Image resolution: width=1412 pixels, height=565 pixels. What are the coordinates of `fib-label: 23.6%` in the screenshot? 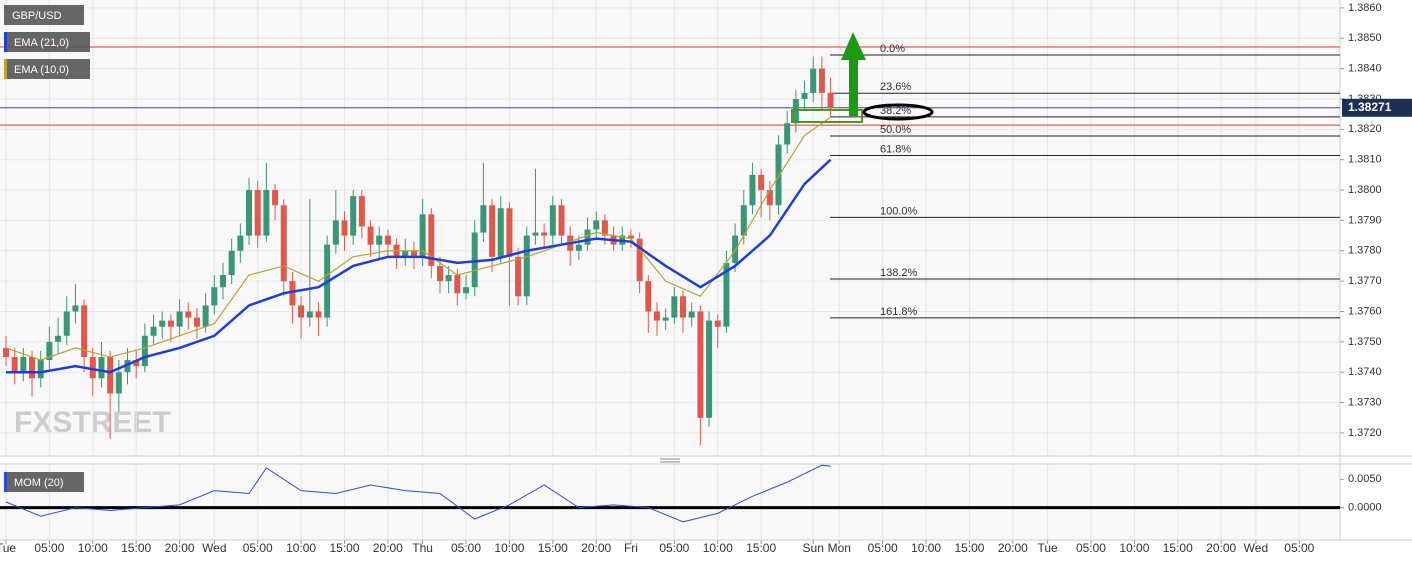 It's located at (895, 87).